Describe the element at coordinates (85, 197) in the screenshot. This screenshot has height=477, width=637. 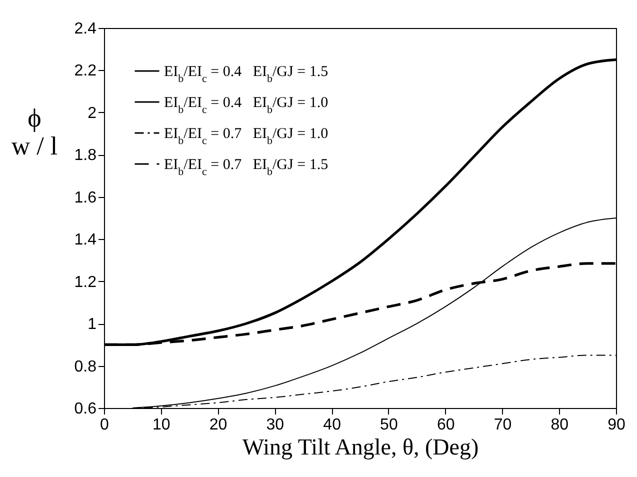
I see `y-tick-label: 1.6` at that location.